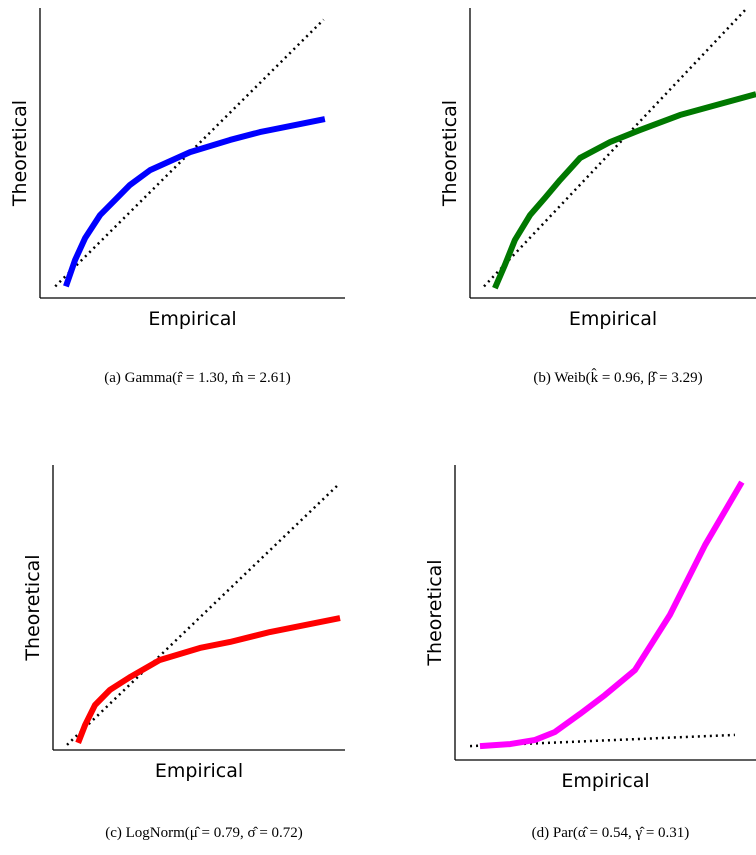 The height and width of the screenshot is (855, 756). What do you see at coordinates (204, 833) in the screenshot?
I see `caption: (c) LogNorm(μ̂ = 0.79, σ̂ = 0.72)` at bounding box center [204, 833].